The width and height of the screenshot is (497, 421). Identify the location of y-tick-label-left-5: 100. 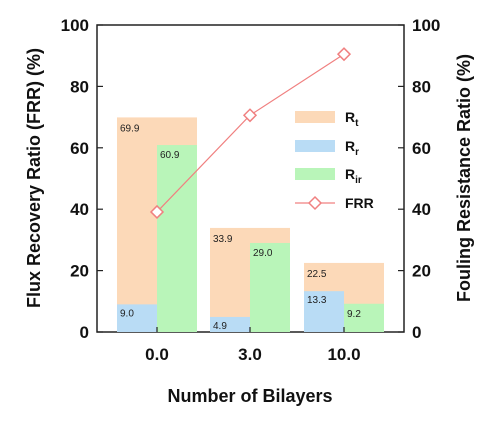
(75, 25).